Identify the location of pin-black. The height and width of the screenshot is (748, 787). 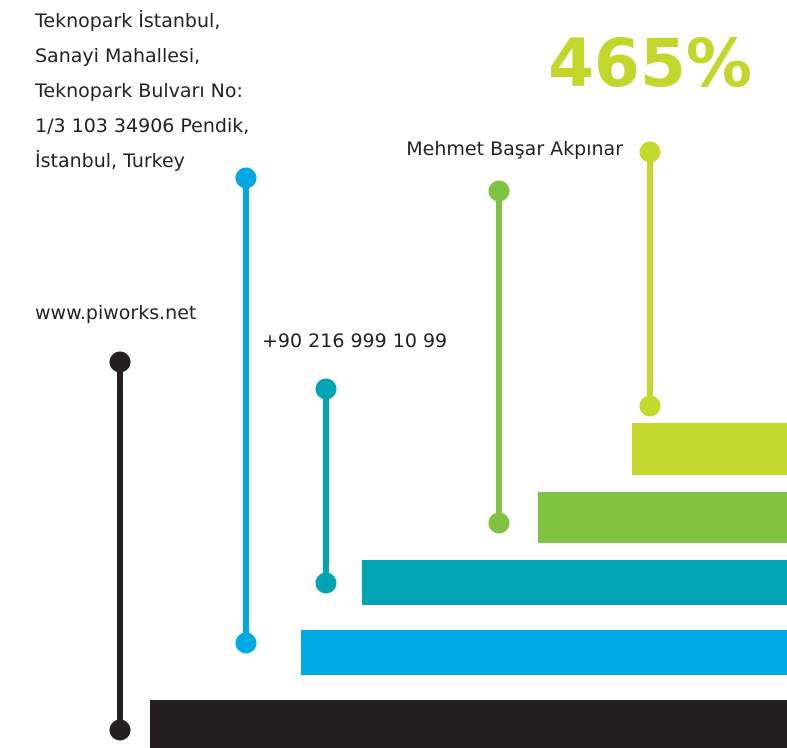
(120, 546).